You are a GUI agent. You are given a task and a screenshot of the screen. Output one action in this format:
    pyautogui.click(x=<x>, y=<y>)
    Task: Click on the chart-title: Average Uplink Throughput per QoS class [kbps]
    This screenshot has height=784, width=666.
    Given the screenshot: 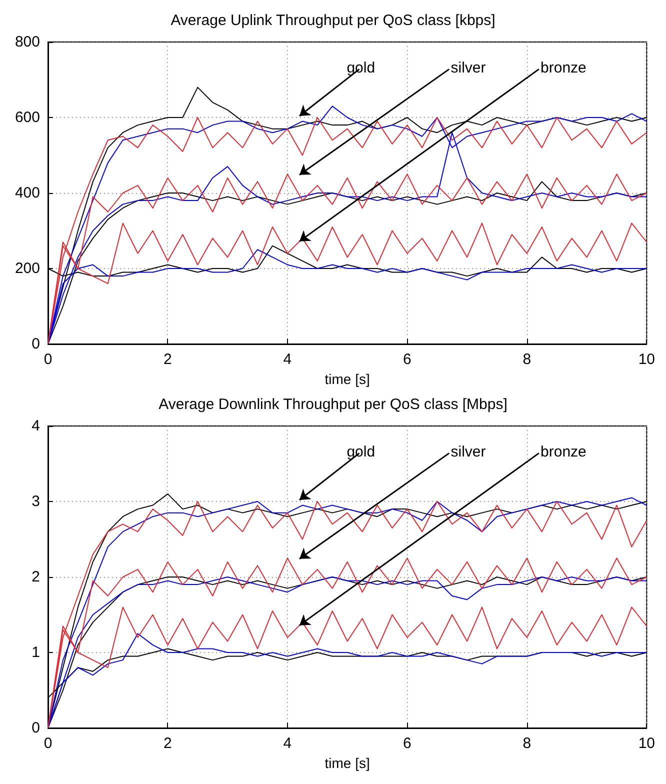 What is the action you would take?
    pyautogui.click(x=333, y=20)
    